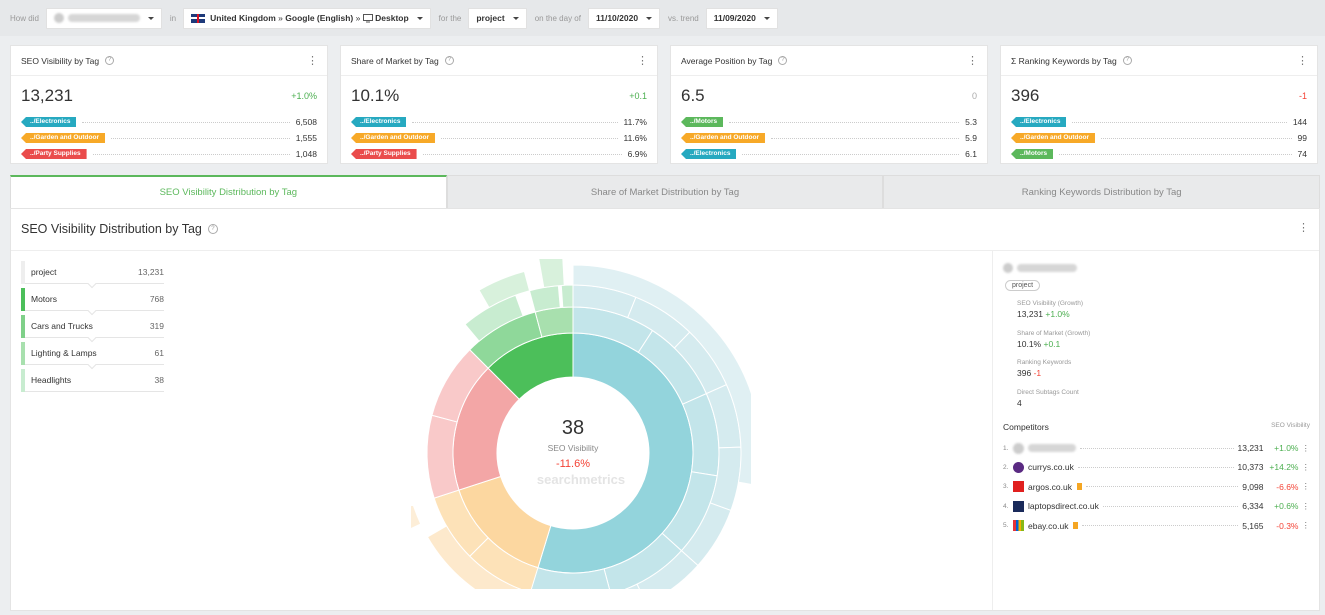 This screenshot has height=615, width=1325. Describe the element at coordinates (1102, 191) in the screenshot. I see `tab-ranking-keywords: Ranking Keywords Distribution by Tag` at that location.